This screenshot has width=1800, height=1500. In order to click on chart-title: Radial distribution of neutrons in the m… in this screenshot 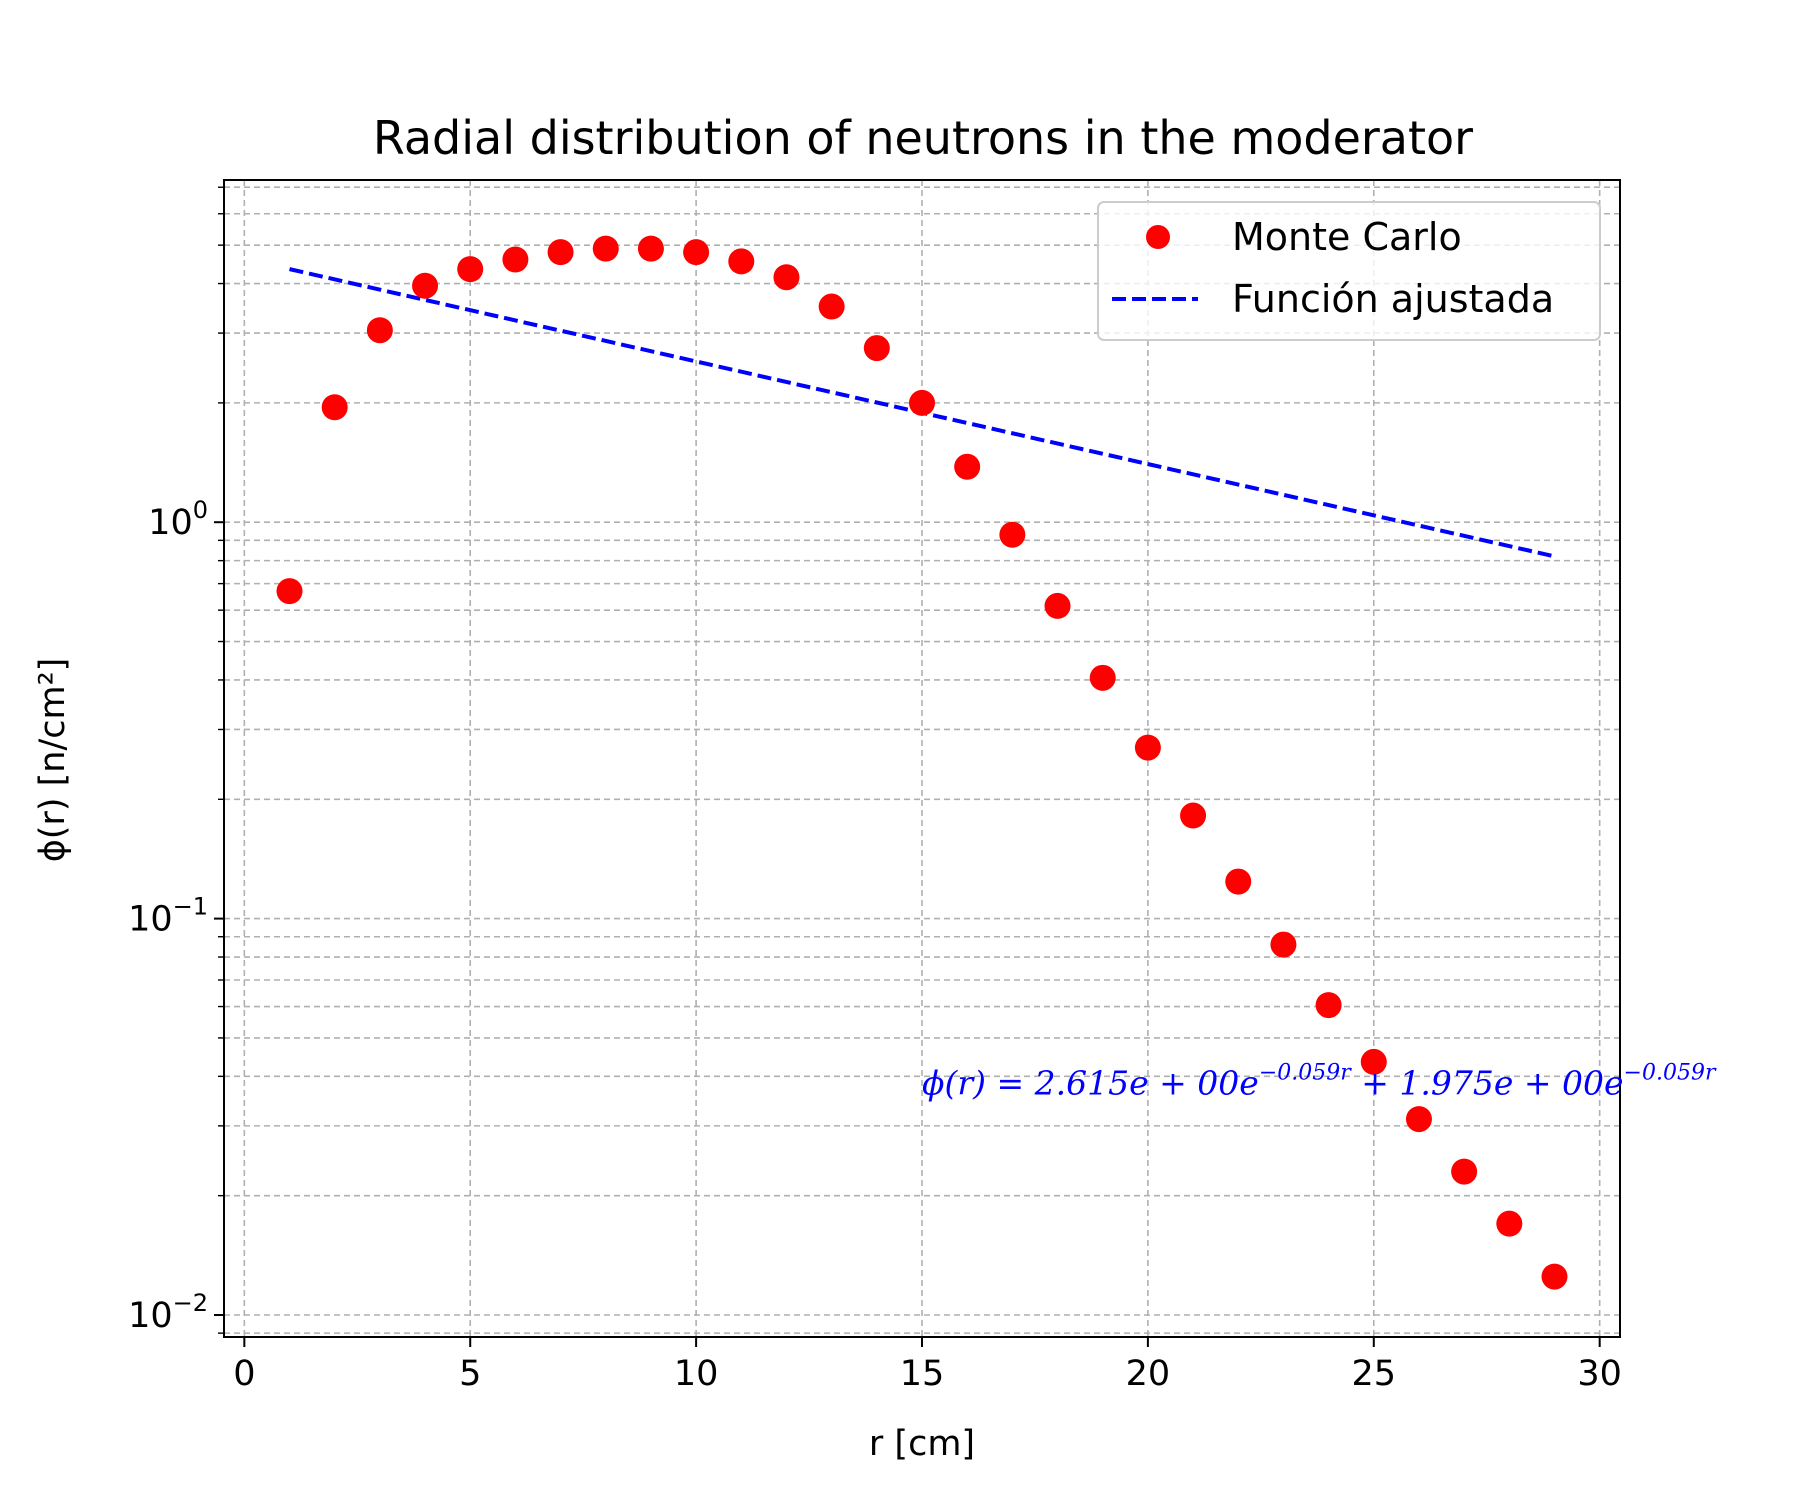, I will do `click(923, 138)`.